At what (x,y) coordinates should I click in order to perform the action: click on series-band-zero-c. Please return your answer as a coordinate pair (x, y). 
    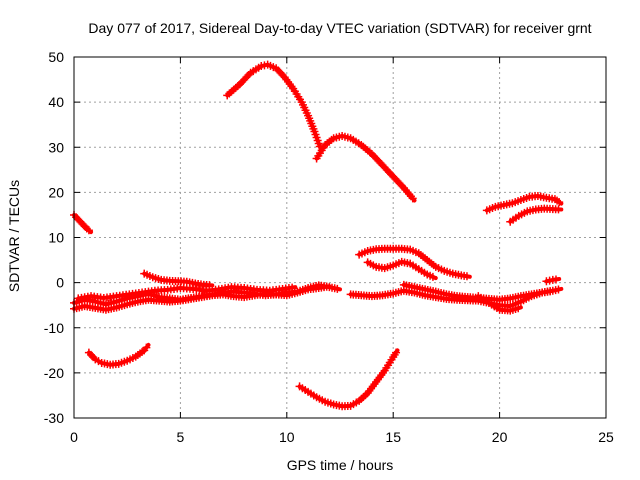
    Looking at the image, I should click on (186, 293).